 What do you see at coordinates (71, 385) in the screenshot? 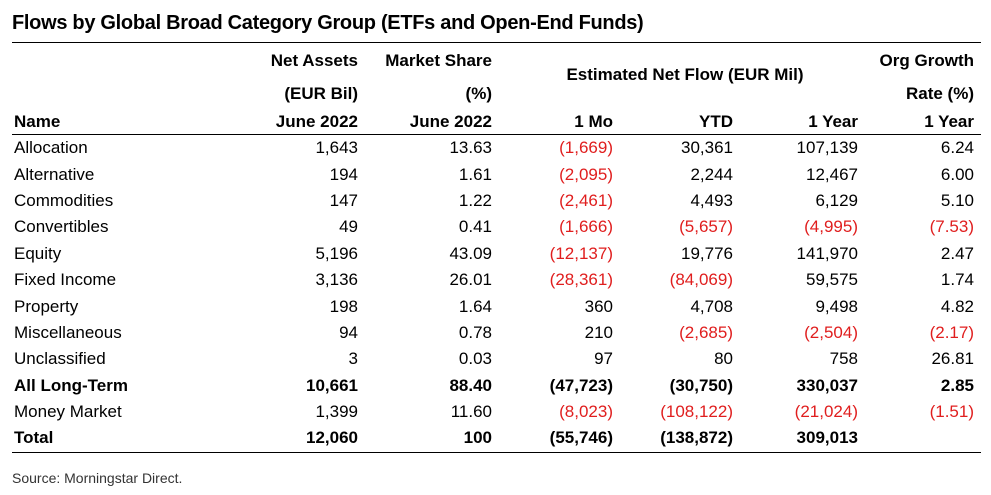
I see `cell-name: All Long-Term` at bounding box center [71, 385].